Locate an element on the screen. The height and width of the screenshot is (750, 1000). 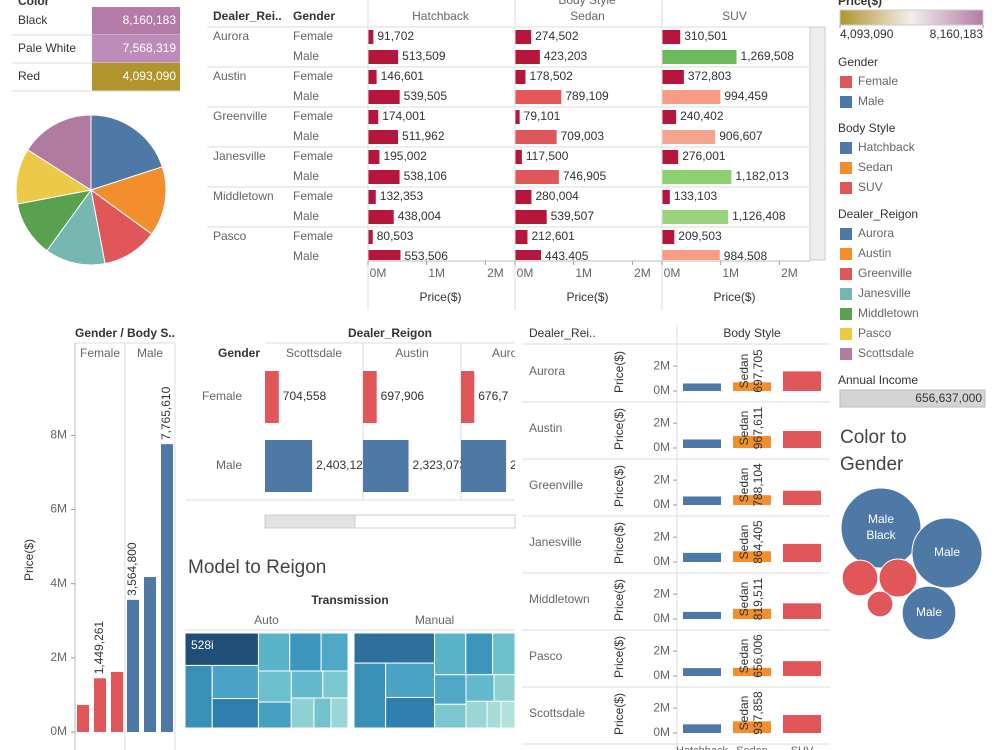
bar-label: 79,101 is located at coordinates (542, 116).